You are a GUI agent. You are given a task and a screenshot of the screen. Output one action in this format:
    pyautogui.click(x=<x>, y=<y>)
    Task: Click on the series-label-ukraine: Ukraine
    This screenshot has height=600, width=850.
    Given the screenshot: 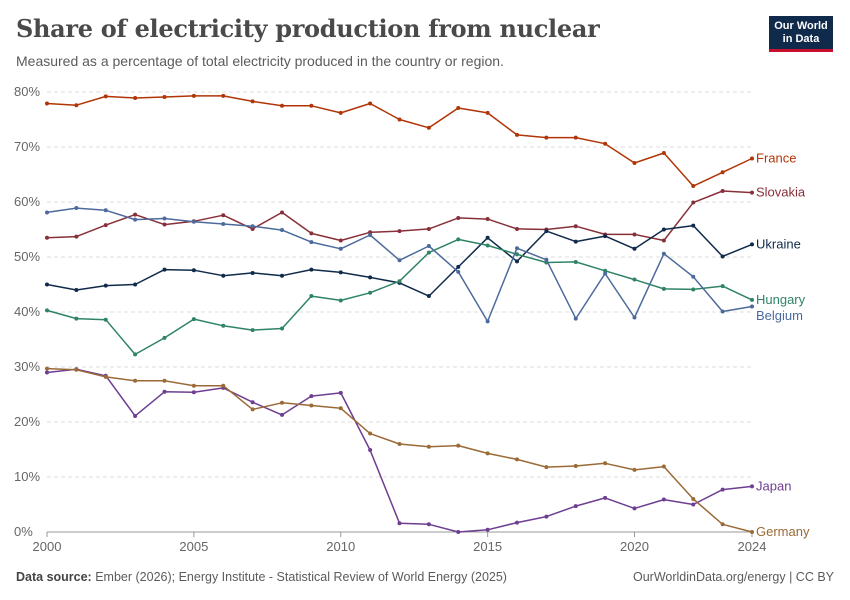 What is the action you would take?
    pyautogui.click(x=778, y=243)
    